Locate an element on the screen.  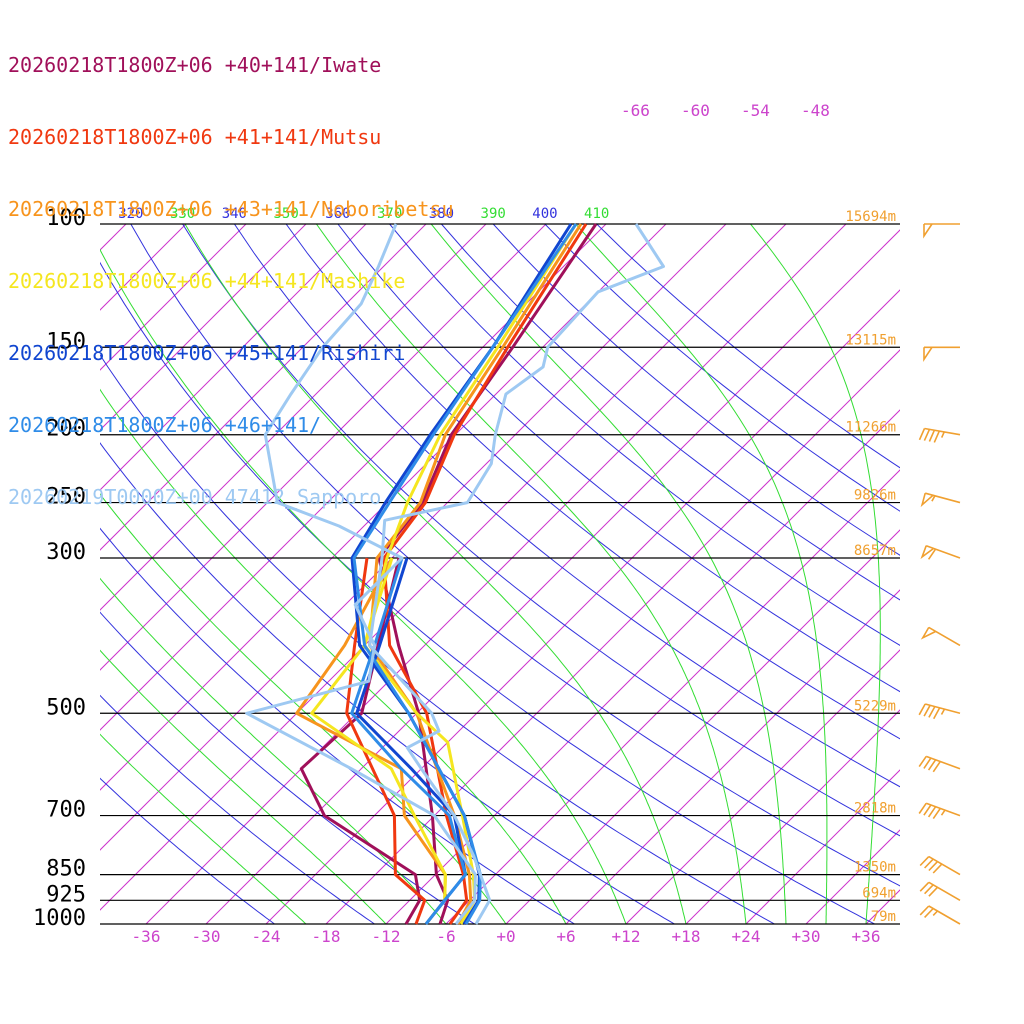
height-label: 9826m is located at coordinates (875, 496).